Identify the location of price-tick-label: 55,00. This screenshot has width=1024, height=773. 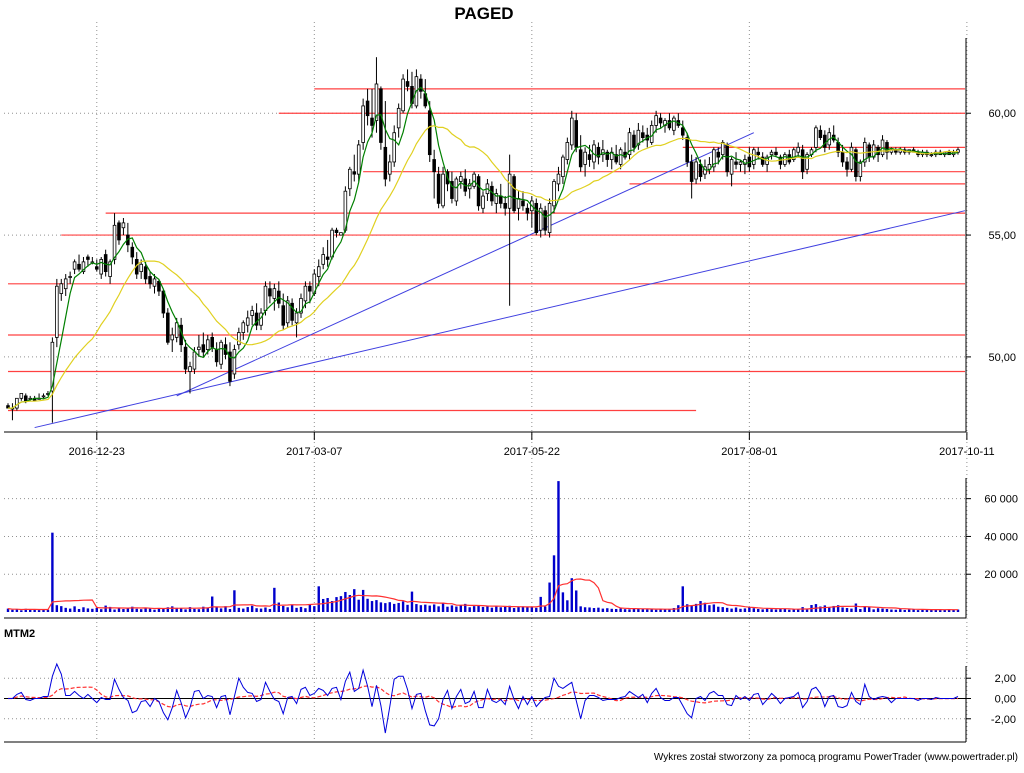
(1002, 236).